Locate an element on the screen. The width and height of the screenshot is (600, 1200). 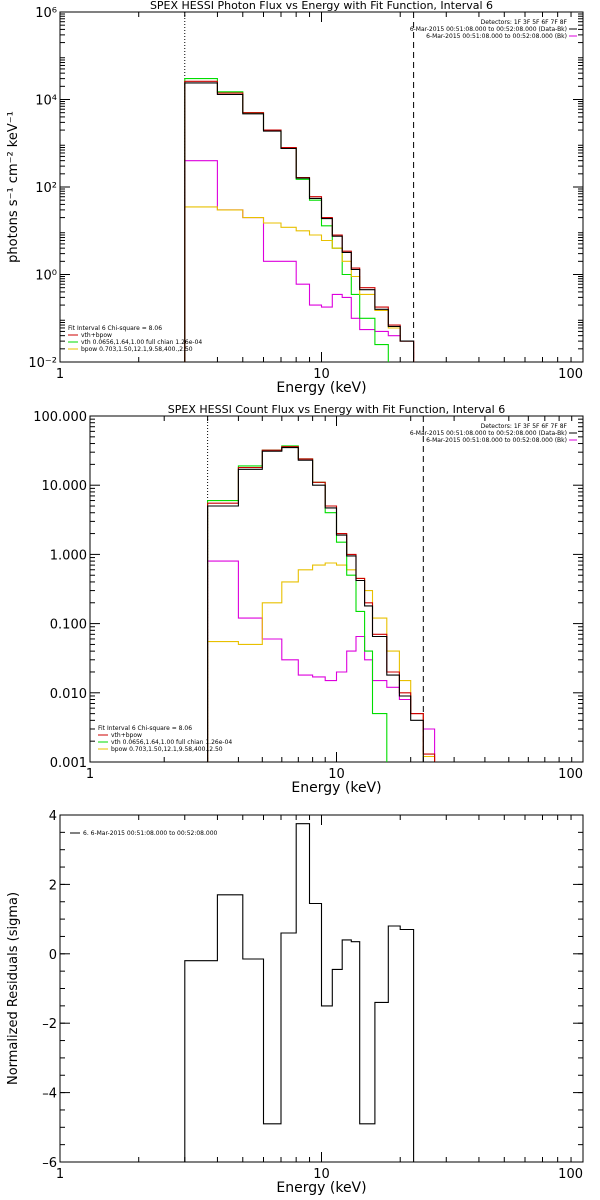
y-tick-label: –6 is located at coordinates (49, 1163).